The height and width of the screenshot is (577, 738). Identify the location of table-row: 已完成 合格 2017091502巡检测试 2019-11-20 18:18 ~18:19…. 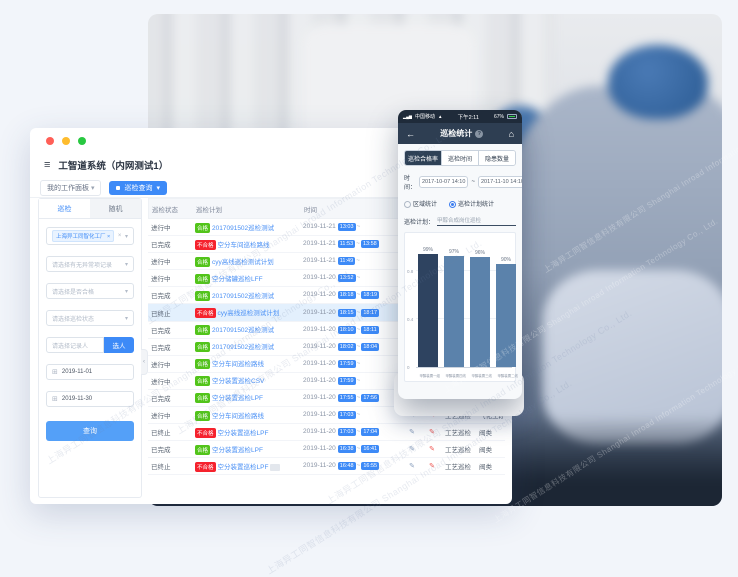
(326, 296).